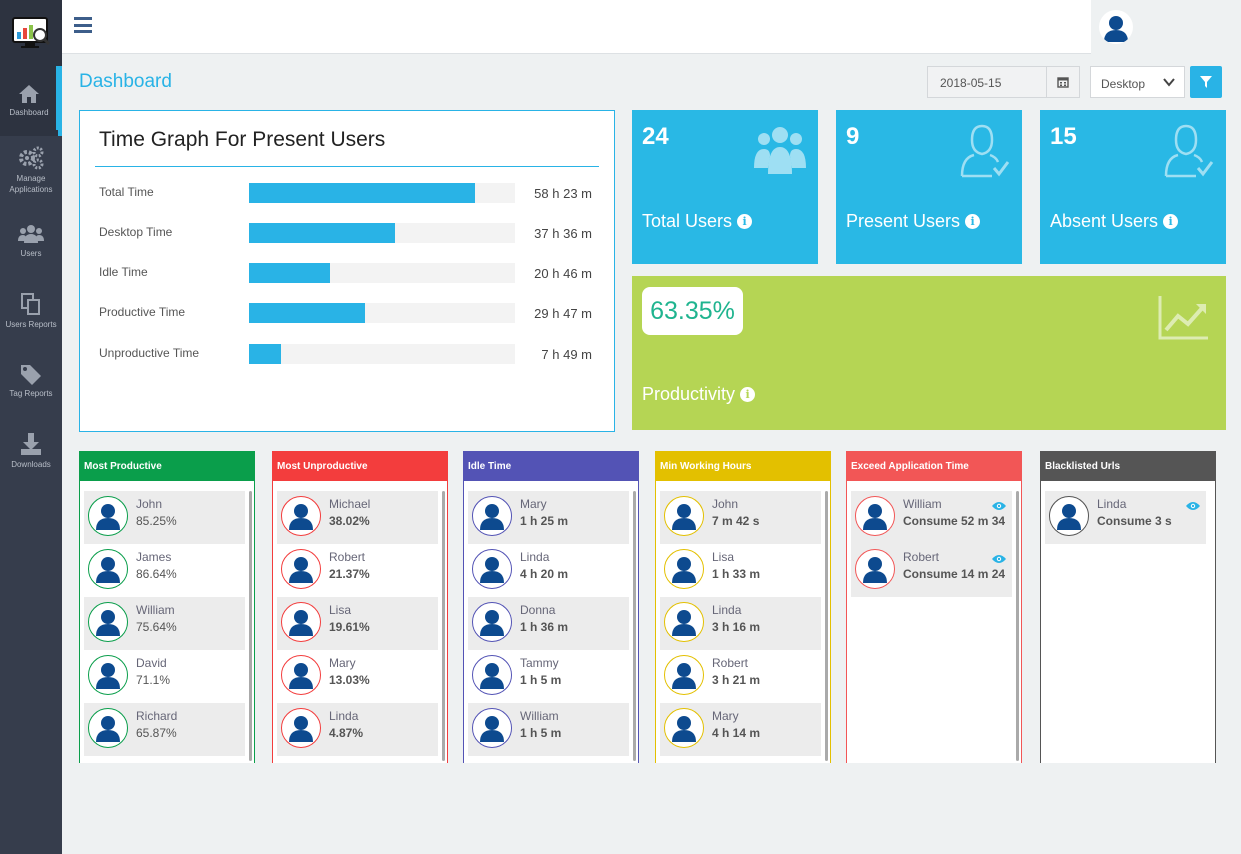  I want to click on sidebar-item-dashboard: Dashboard, so click(31, 101).